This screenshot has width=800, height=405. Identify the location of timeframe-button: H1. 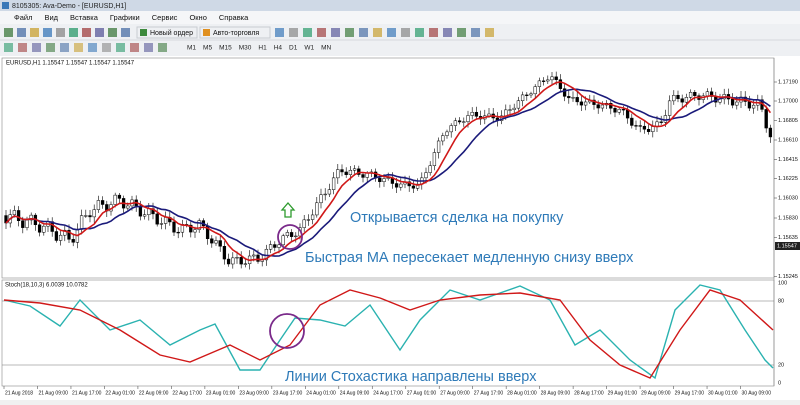
(262, 48).